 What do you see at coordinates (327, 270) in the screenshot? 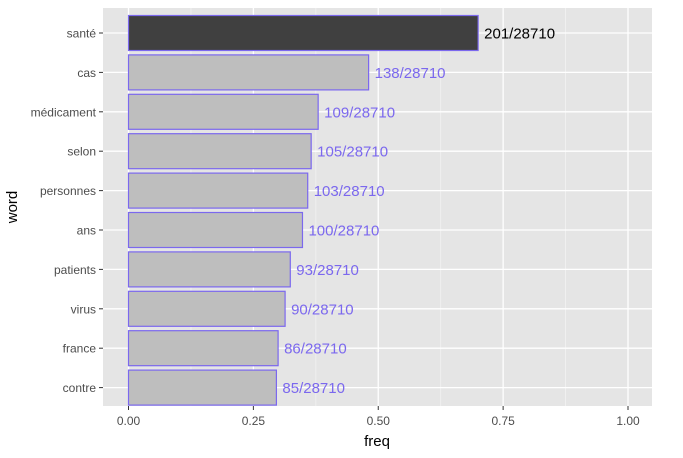
I see `bar-value-label: 93/28710` at bounding box center [327, 270].